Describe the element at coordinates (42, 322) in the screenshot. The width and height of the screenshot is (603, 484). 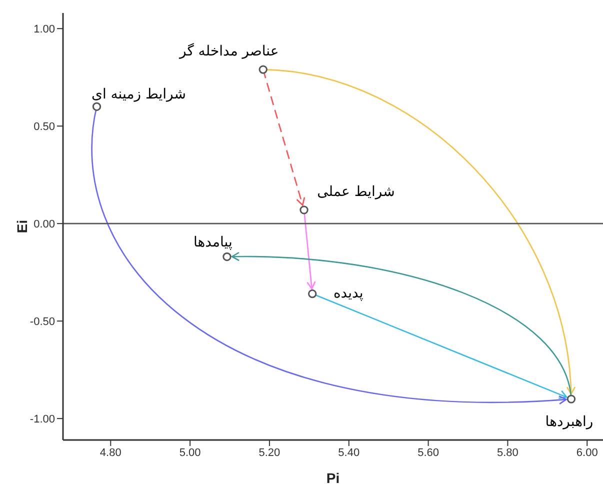
I see `y-tick-label: -0.50` at that location.